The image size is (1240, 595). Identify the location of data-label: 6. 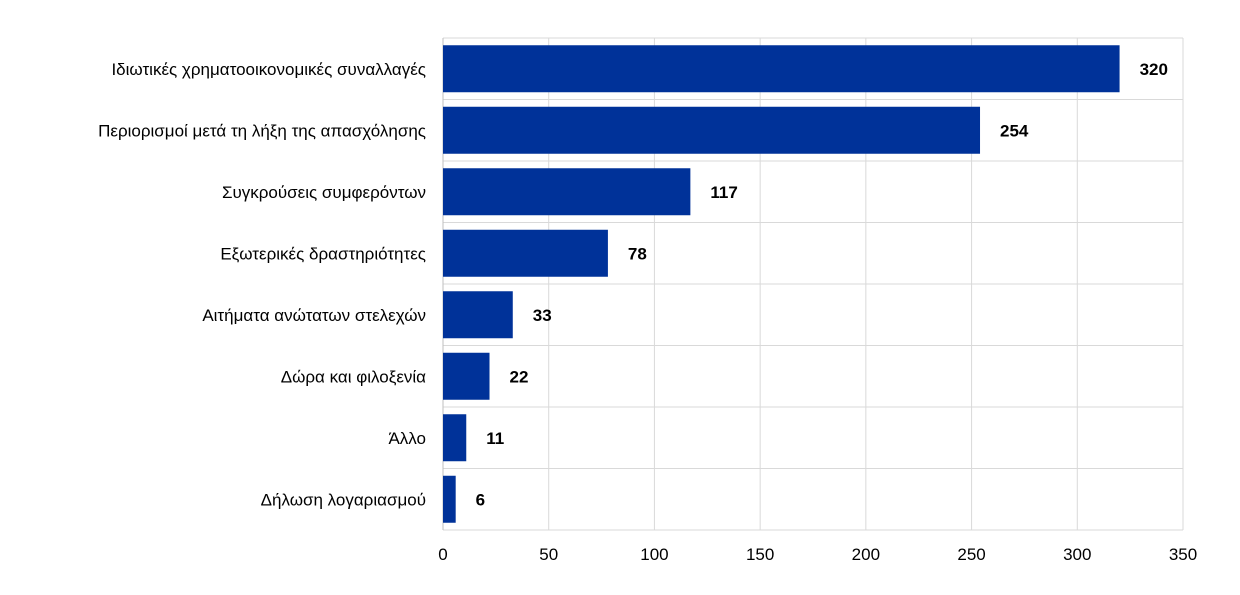
(480, 499).